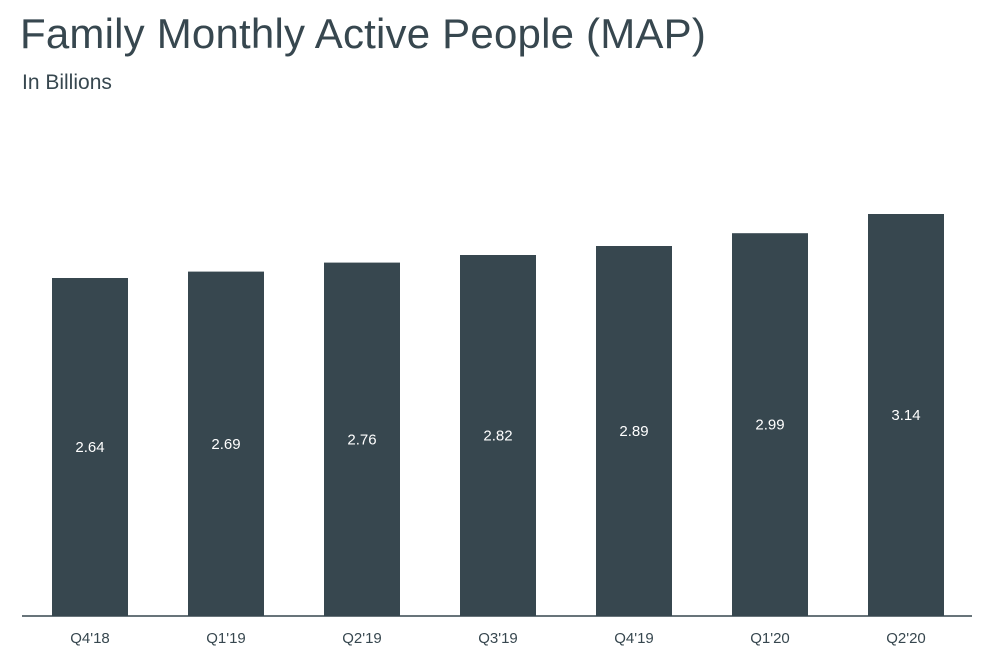  I want to click on data-label-5: 2.99, so click(769, 425).